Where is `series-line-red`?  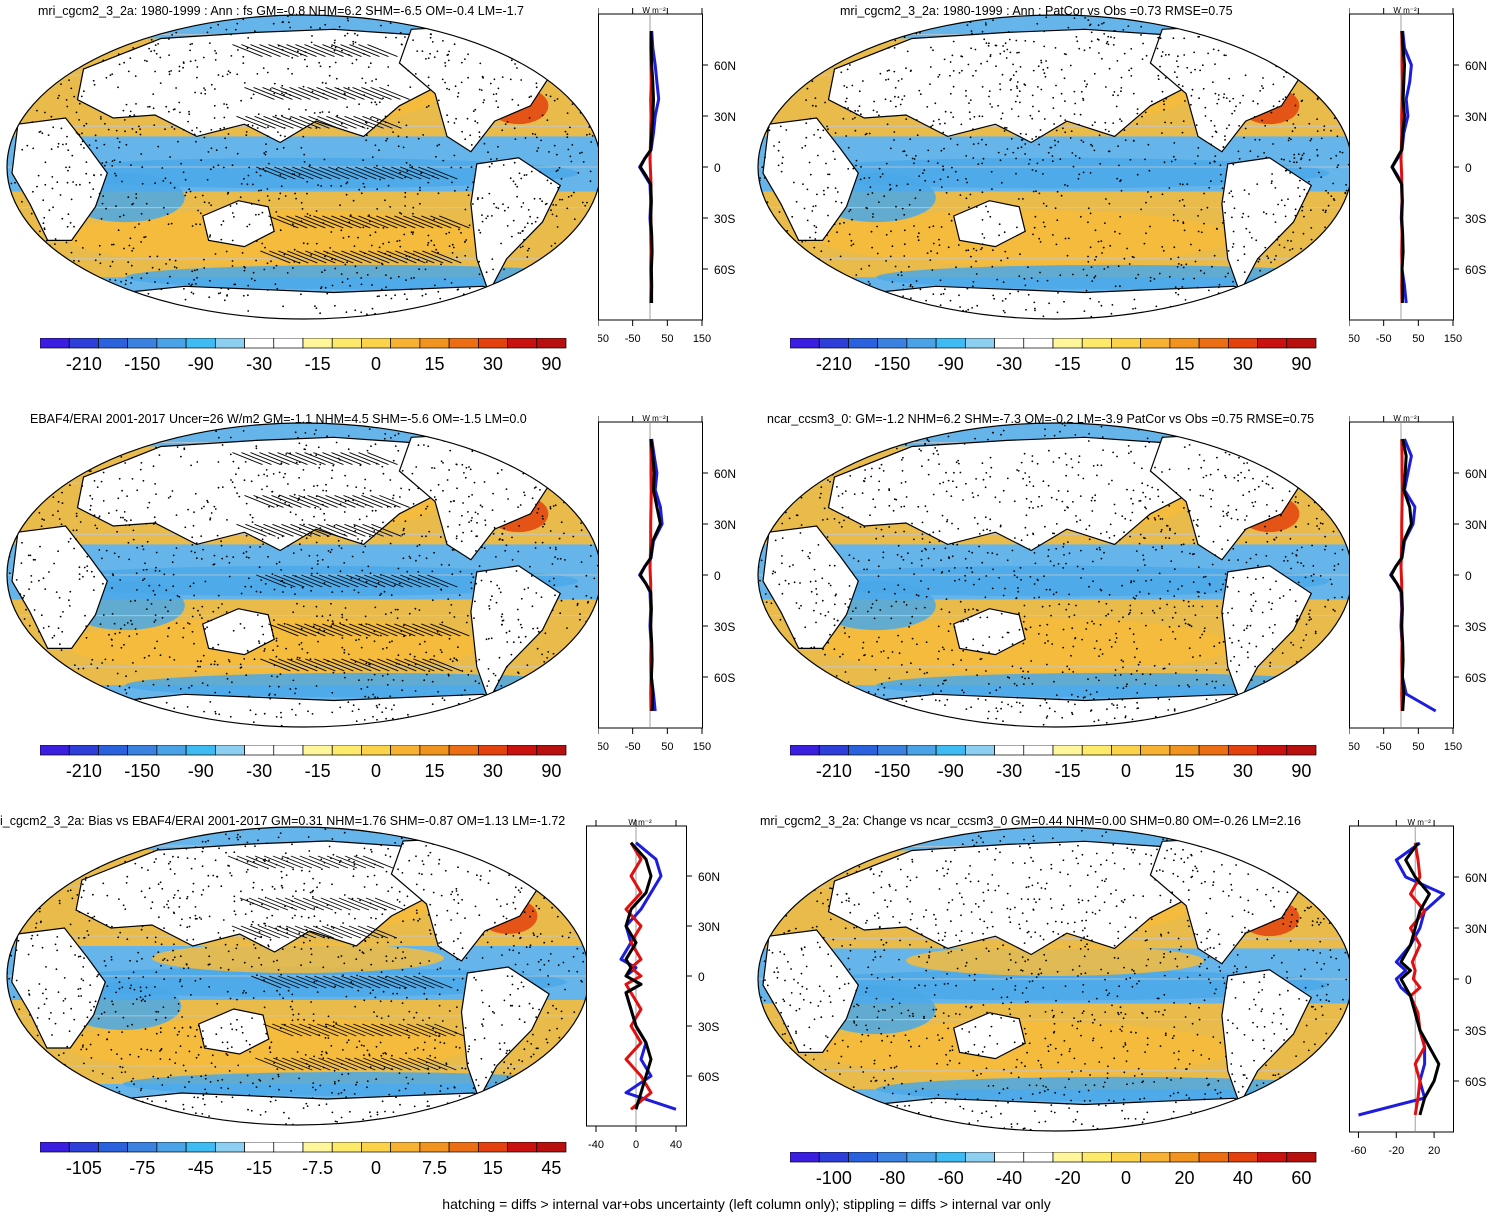
series-line-red is located at coordinates (1418, 979).